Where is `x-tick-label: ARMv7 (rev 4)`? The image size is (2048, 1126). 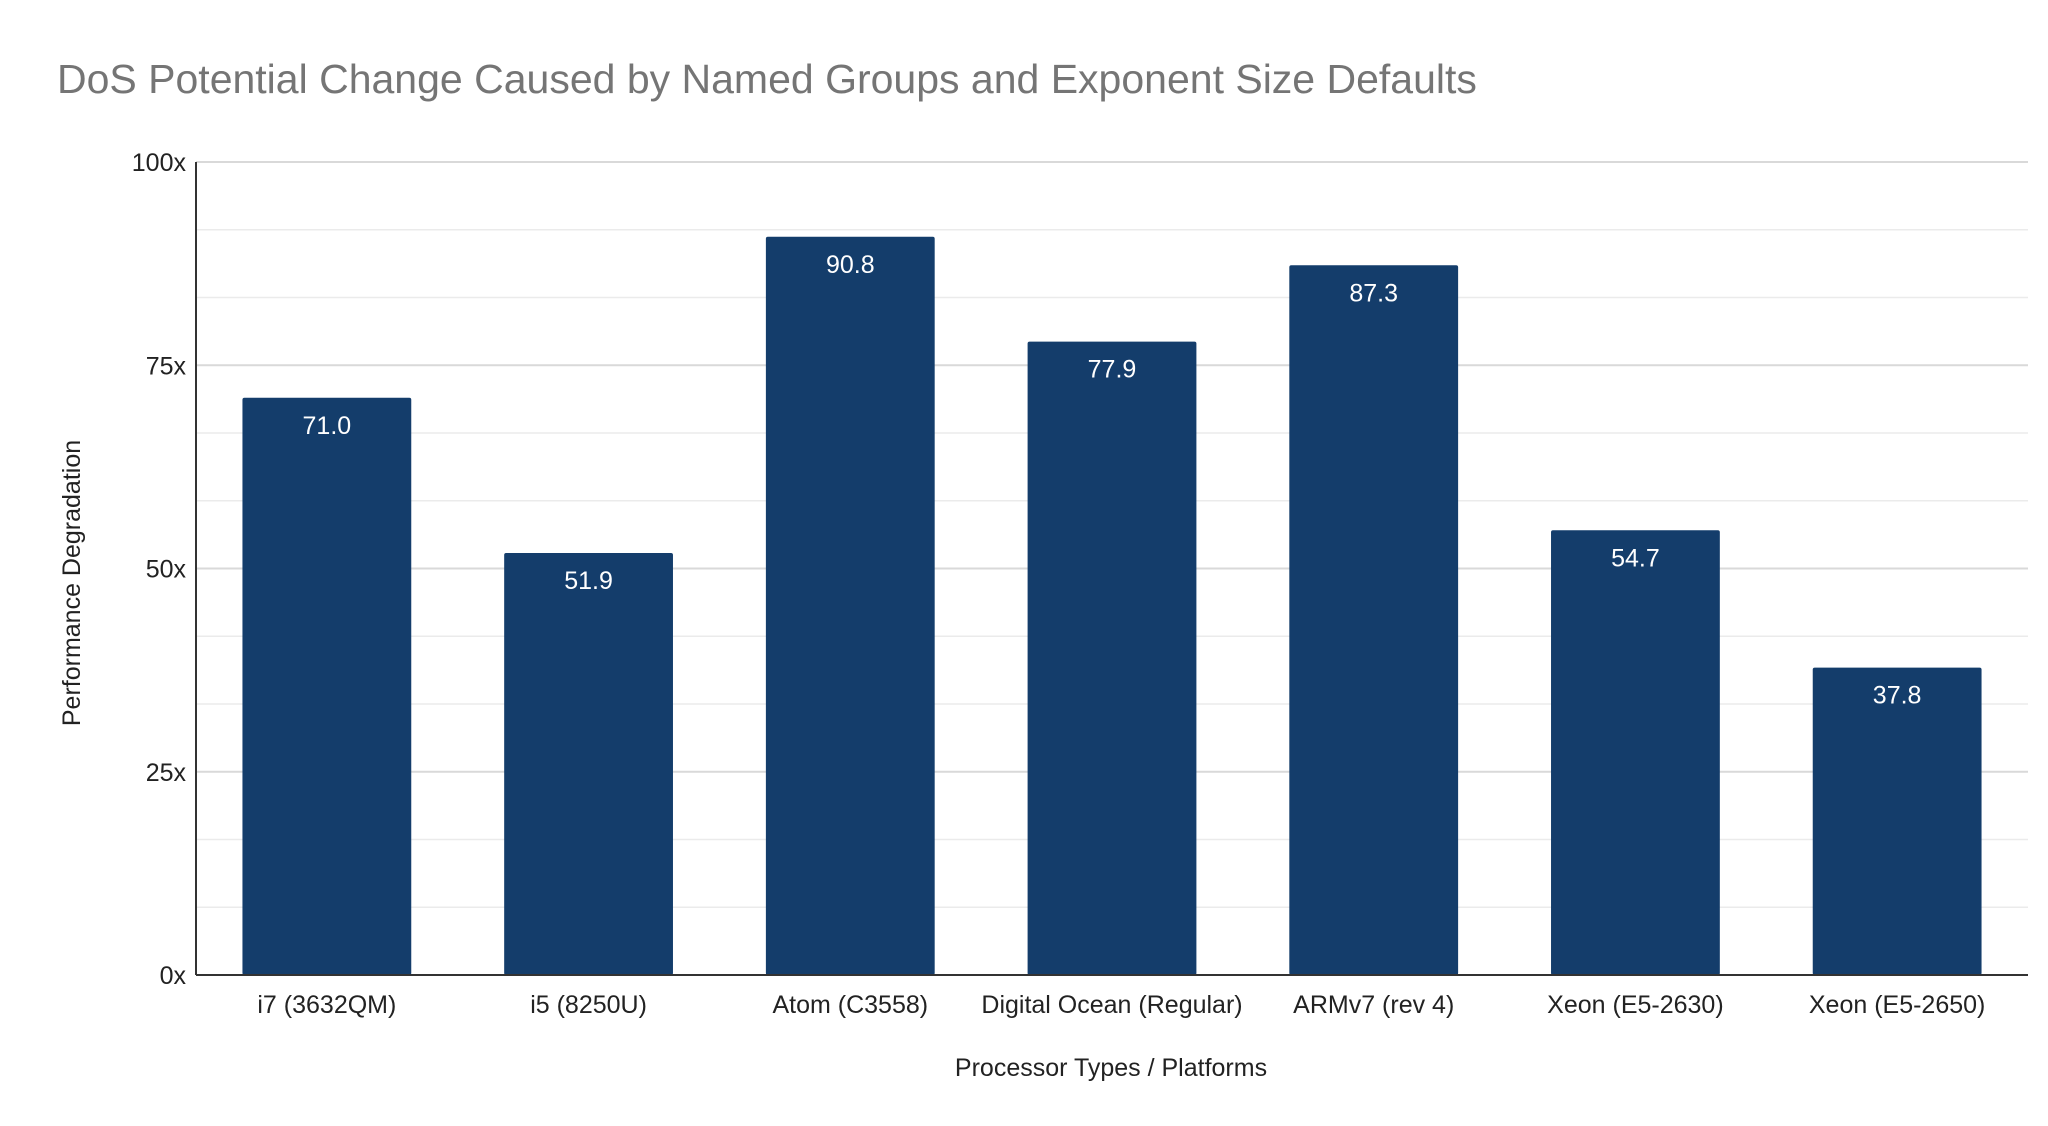 x-tick-label: ARMv7 (rev 4) is located at coordinates (1373, 1005).